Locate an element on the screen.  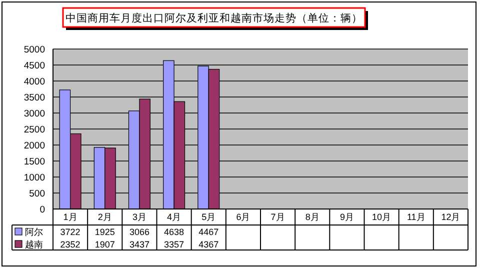
x-tick-label: 3月 is located at coordinates (139, 217).